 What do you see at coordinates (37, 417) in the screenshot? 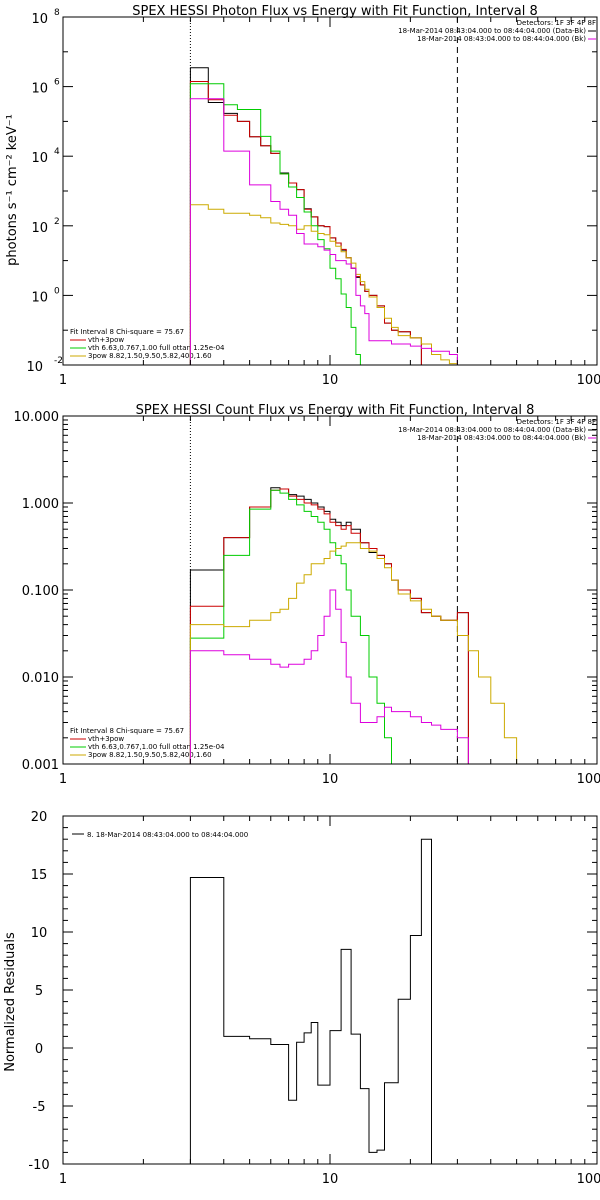
I see `y-tick-label-1: 10.000` at bounding box center [37, 417].